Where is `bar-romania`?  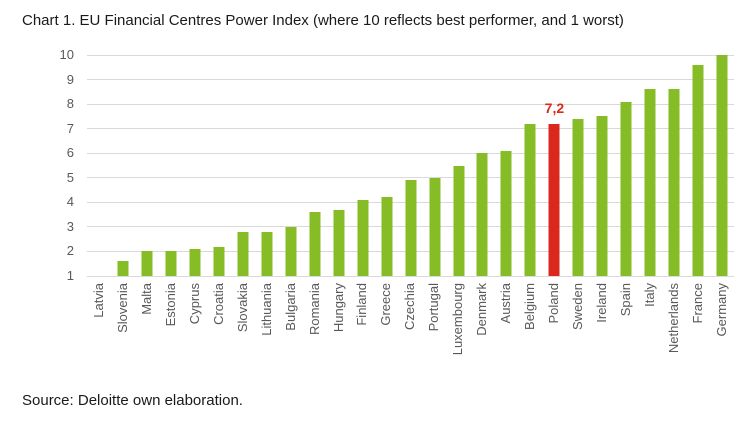
bar-romania is located at coordinates (315, 244).